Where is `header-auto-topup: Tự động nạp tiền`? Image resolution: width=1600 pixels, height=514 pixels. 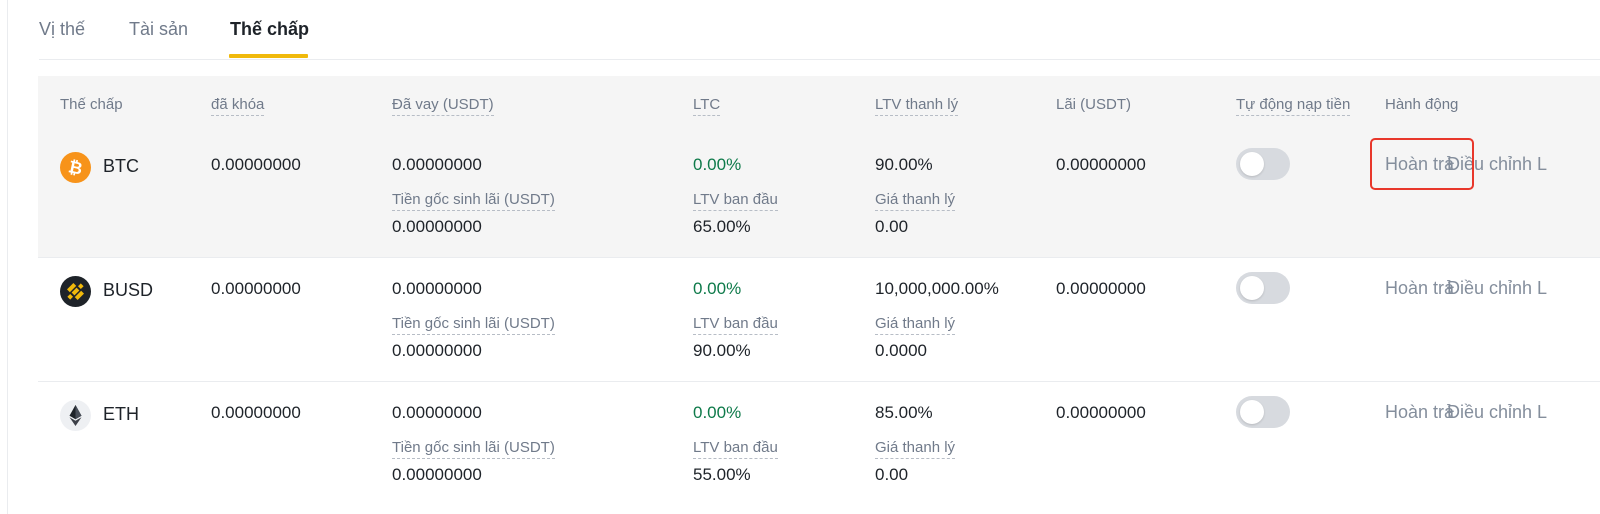
header-auto-topup: Tự động nạp tiền is located at coordinates (1293, 106).